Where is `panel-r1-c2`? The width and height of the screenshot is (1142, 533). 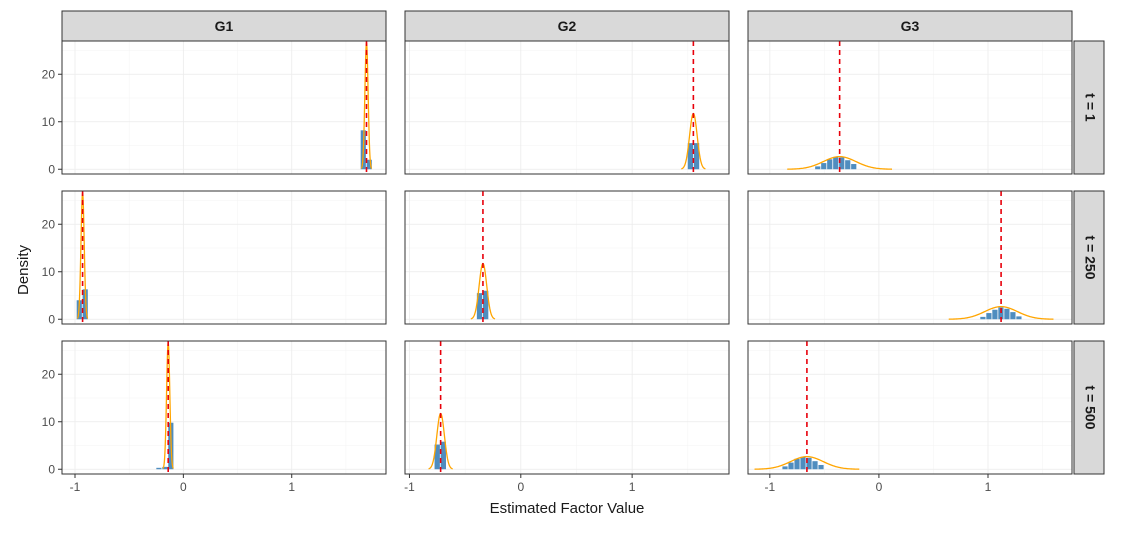 panel-r1-c2 is located at coordinates (910, 257).